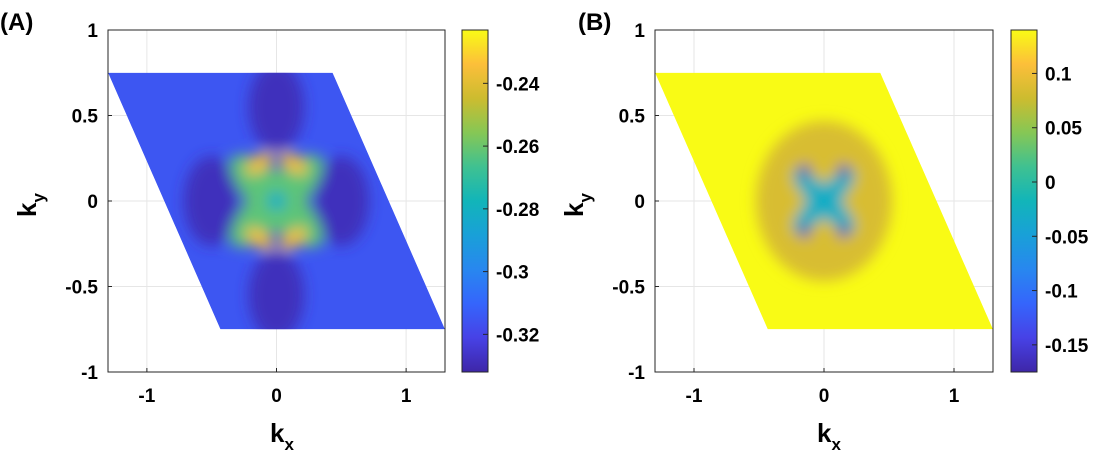 This screenshot has width=1102, height=458. What do you see at coordinates (517, 147) in the screenshot?
I see `colorbar-tick-label: -0.26` at bounding box center [517, 147].